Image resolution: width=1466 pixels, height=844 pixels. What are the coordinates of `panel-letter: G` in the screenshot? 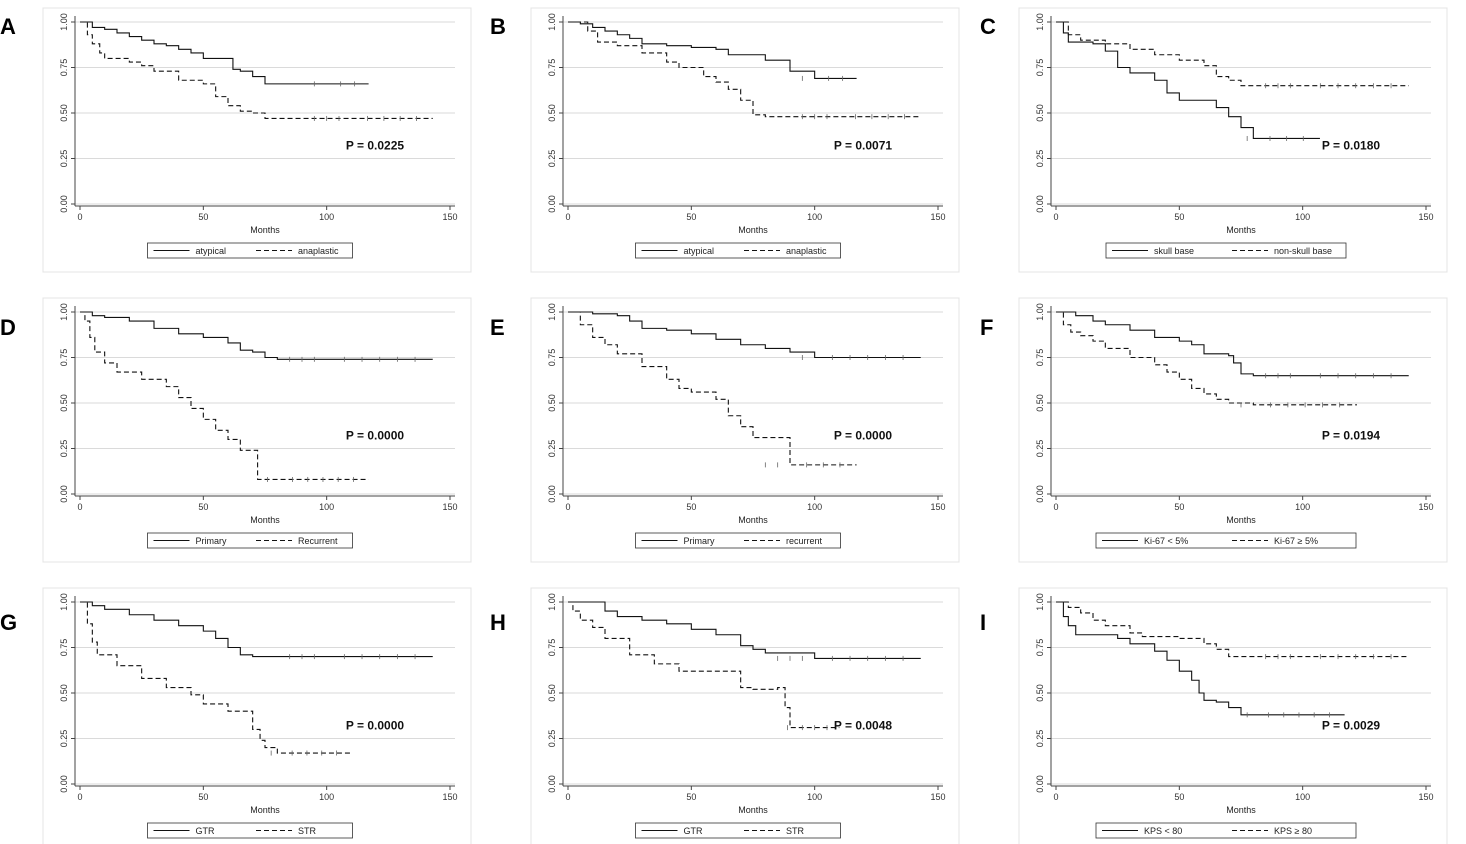 It's located at (8, 622).